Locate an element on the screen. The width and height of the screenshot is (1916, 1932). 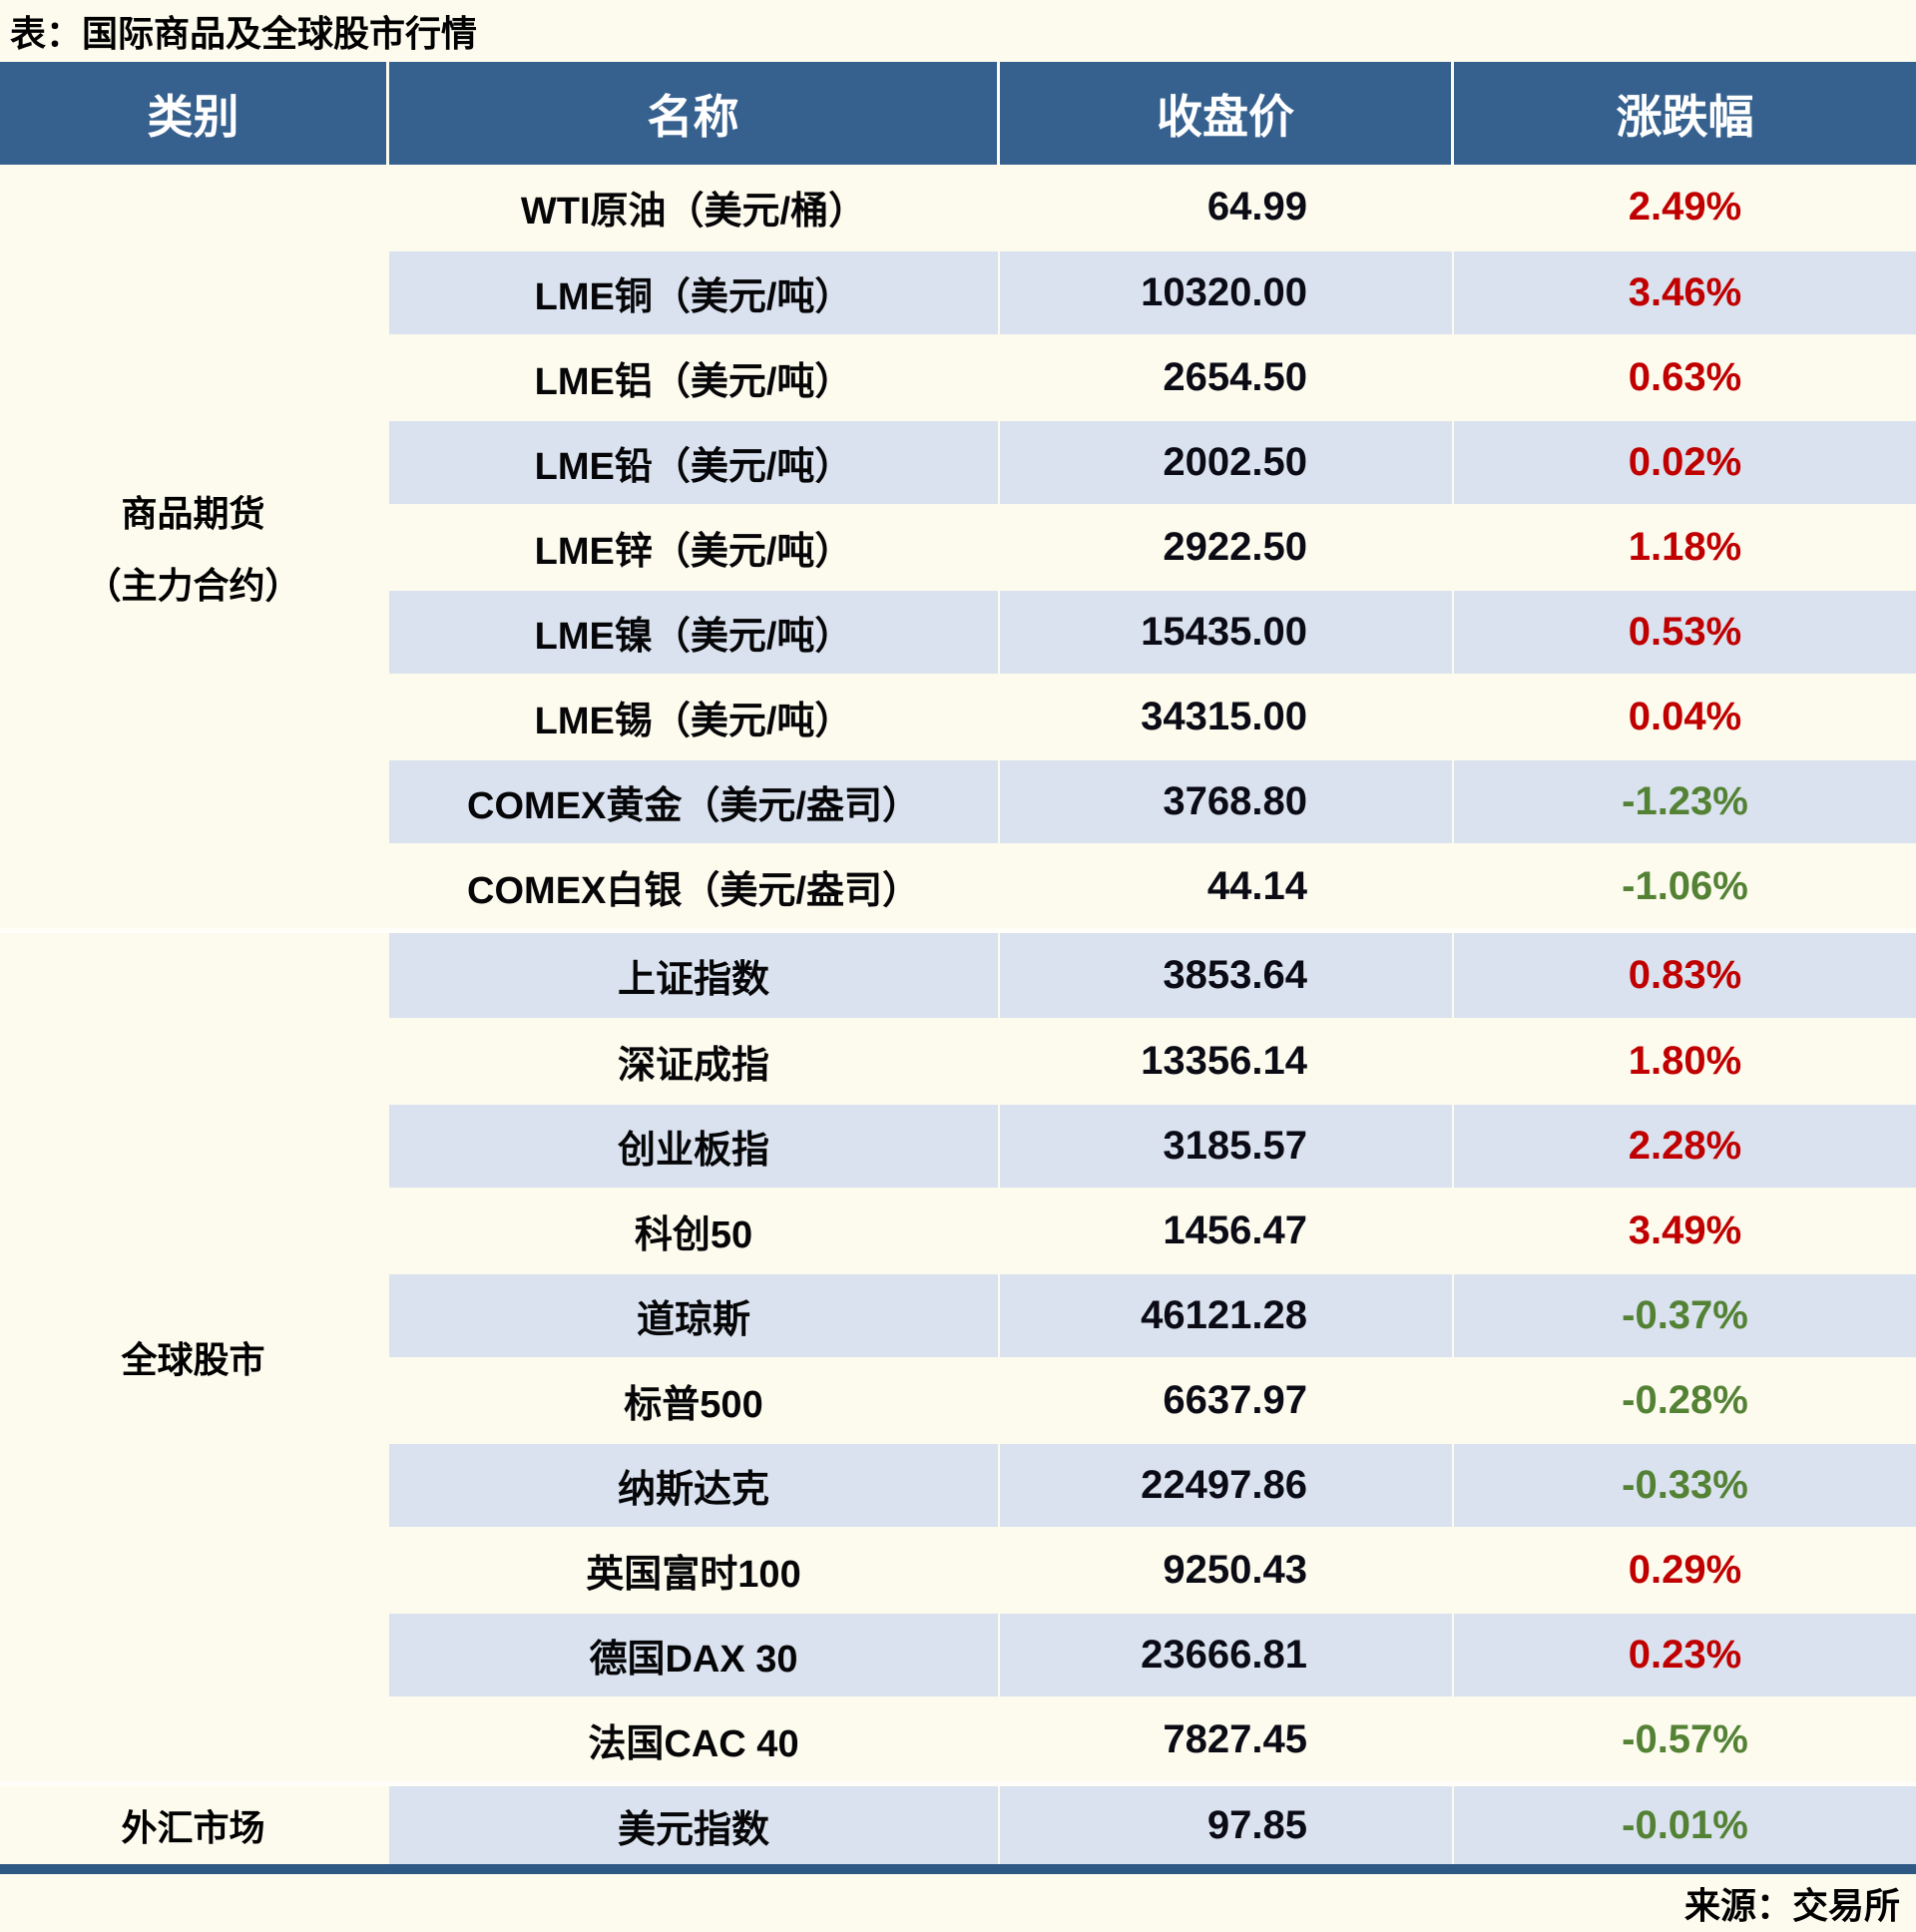
instrument-name-cell: 标普500 is located at coordinates (694, 1400).